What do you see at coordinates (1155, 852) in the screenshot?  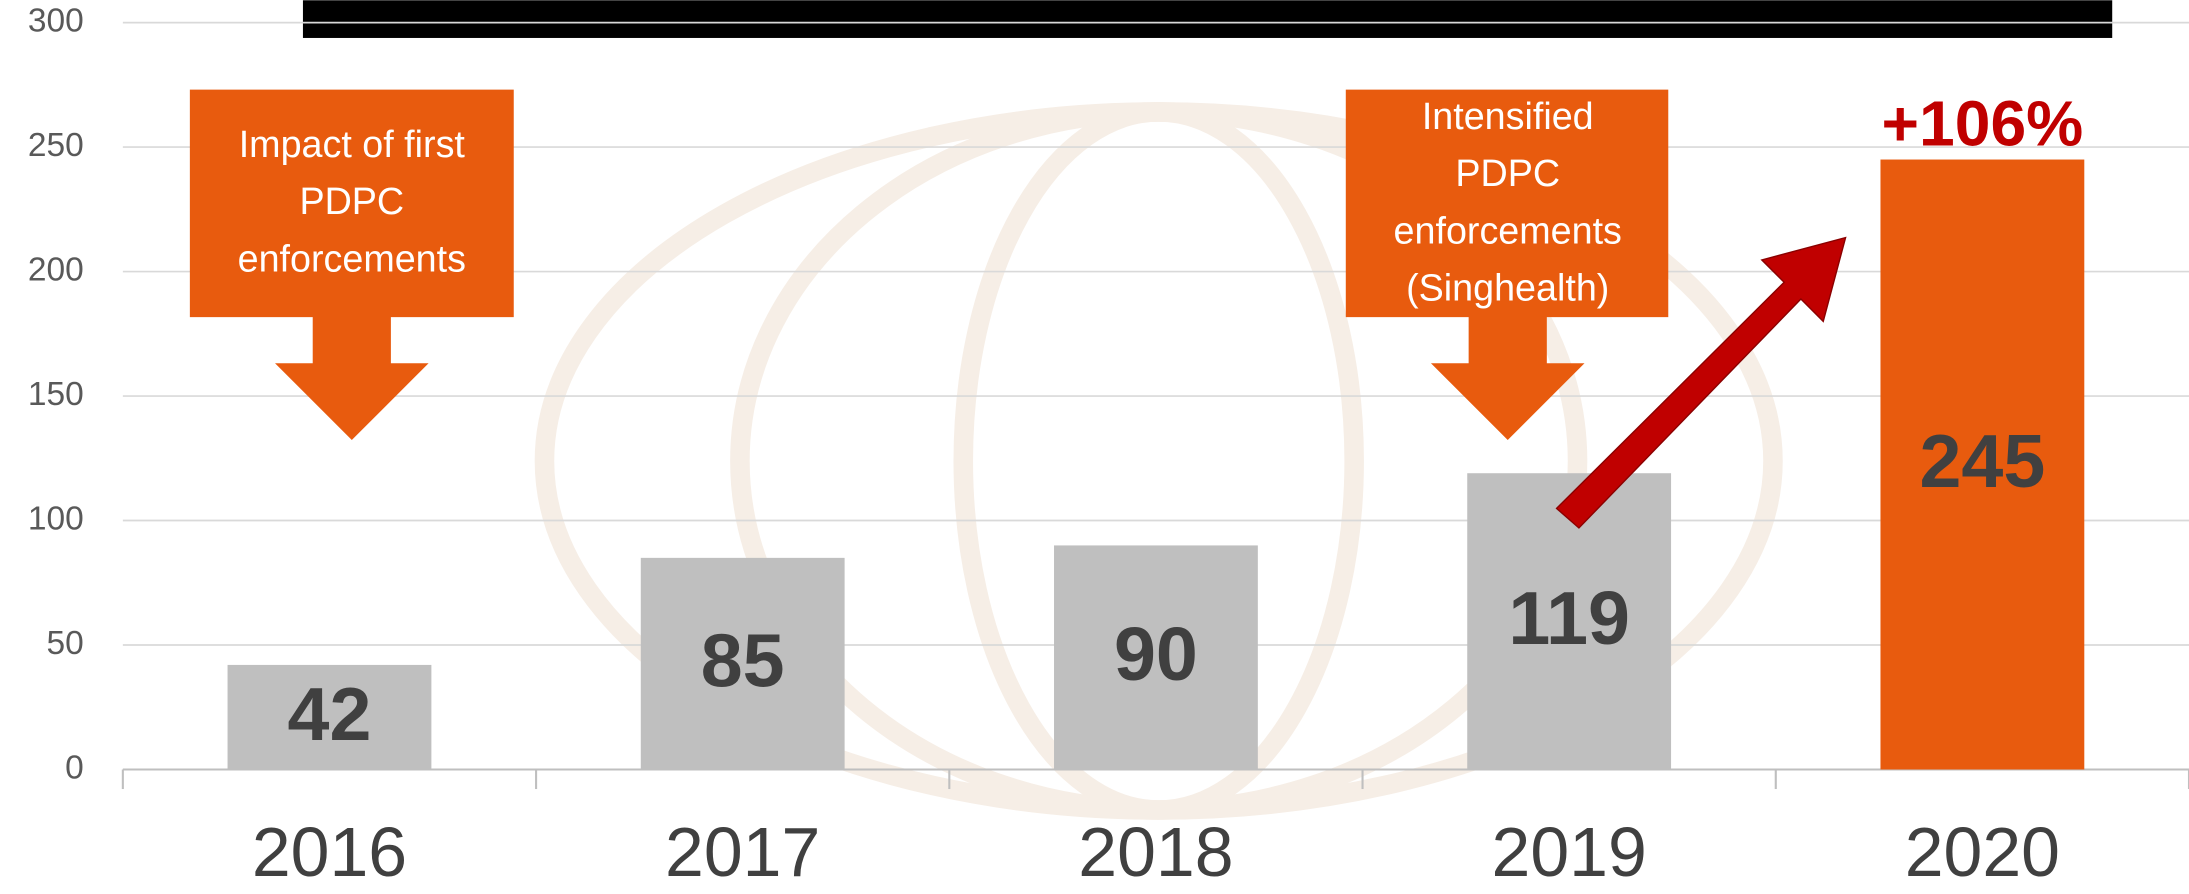 I see `x-tick-label: 2018` at bounding box center [1155, 852].